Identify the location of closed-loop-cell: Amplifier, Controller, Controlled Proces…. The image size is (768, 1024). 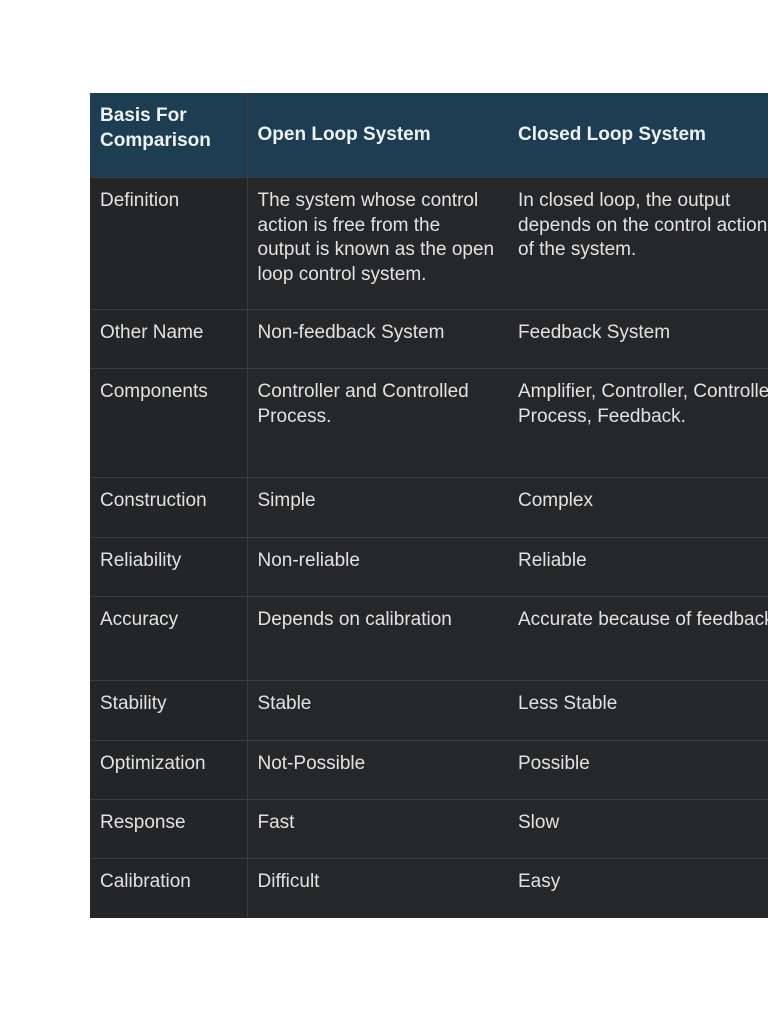
(638, 423).